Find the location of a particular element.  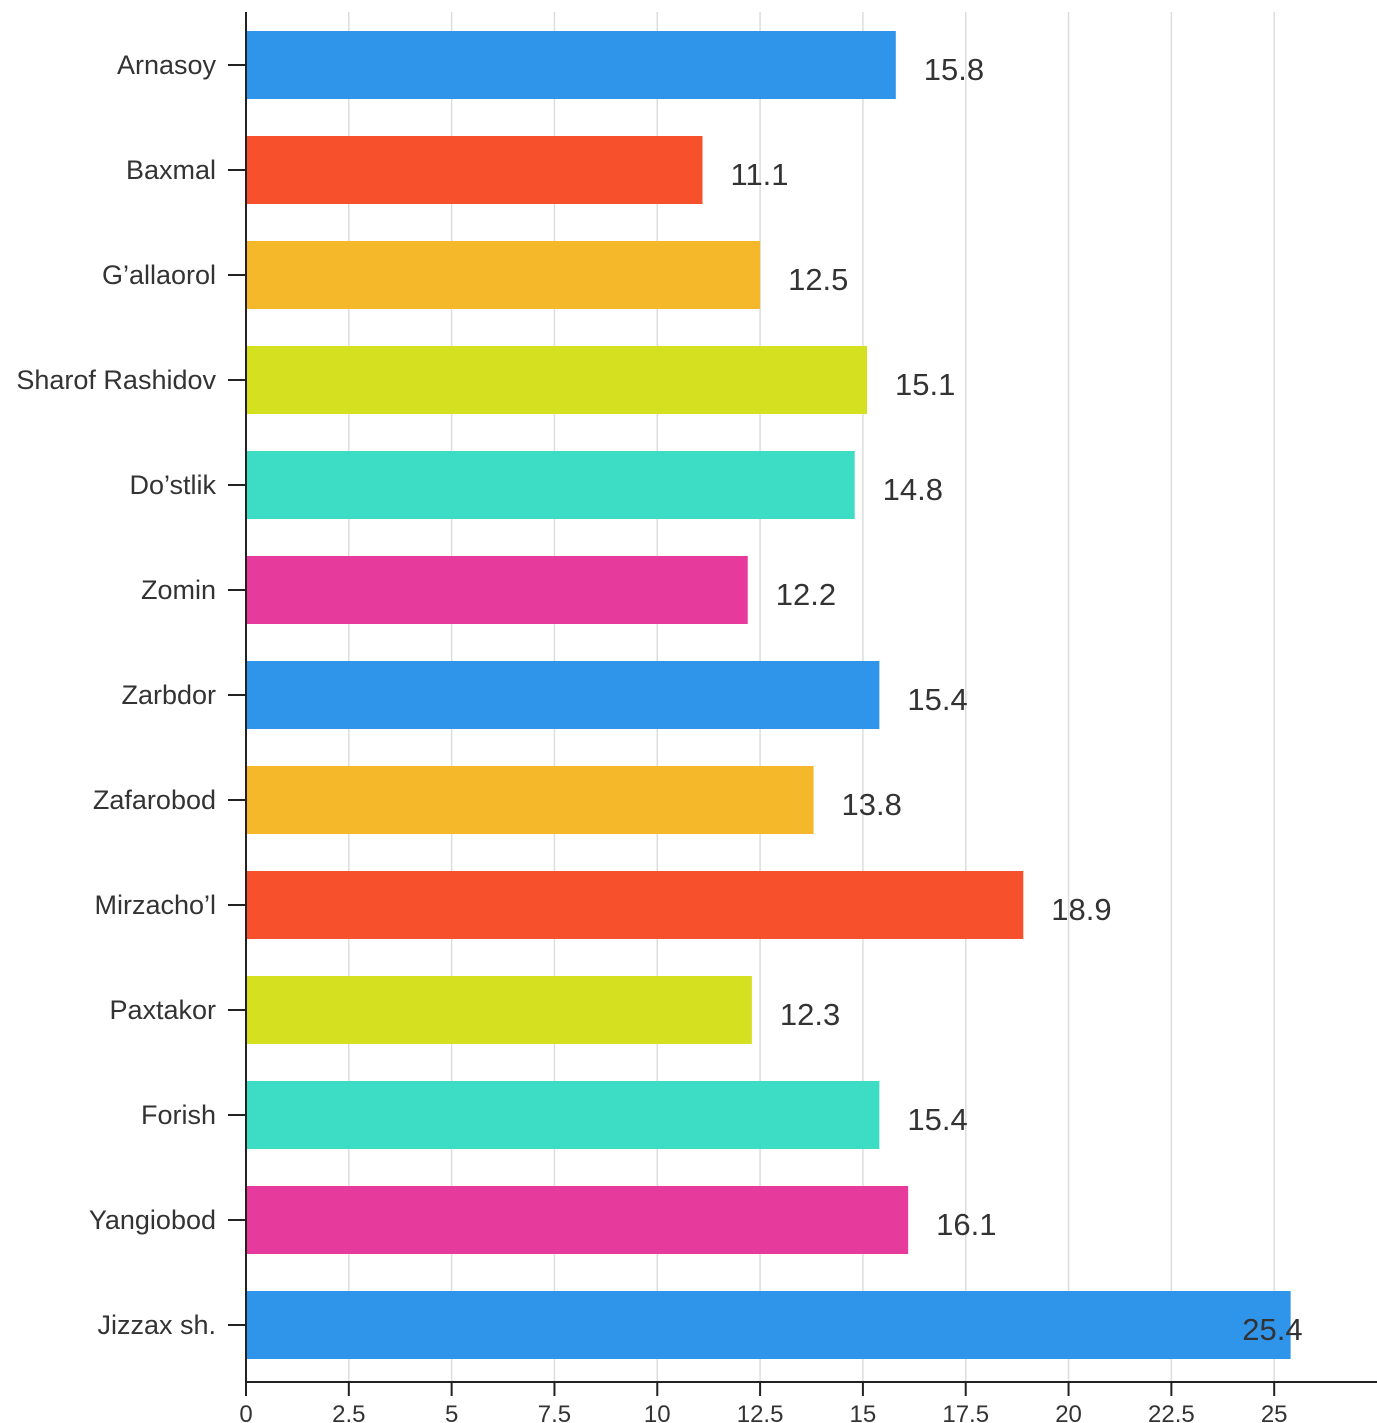

category-label: Yangiobod is located at coordinates (152, 1220).